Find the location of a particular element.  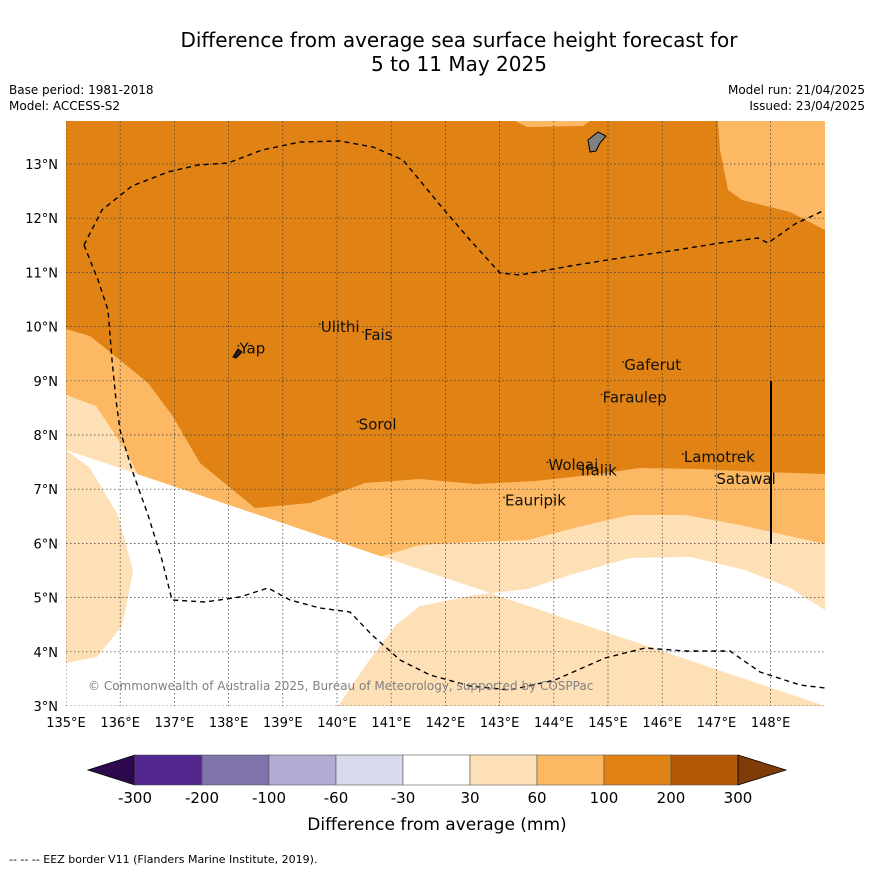

longitude-tick-label: 147°E is located at coordinates (717, 723).